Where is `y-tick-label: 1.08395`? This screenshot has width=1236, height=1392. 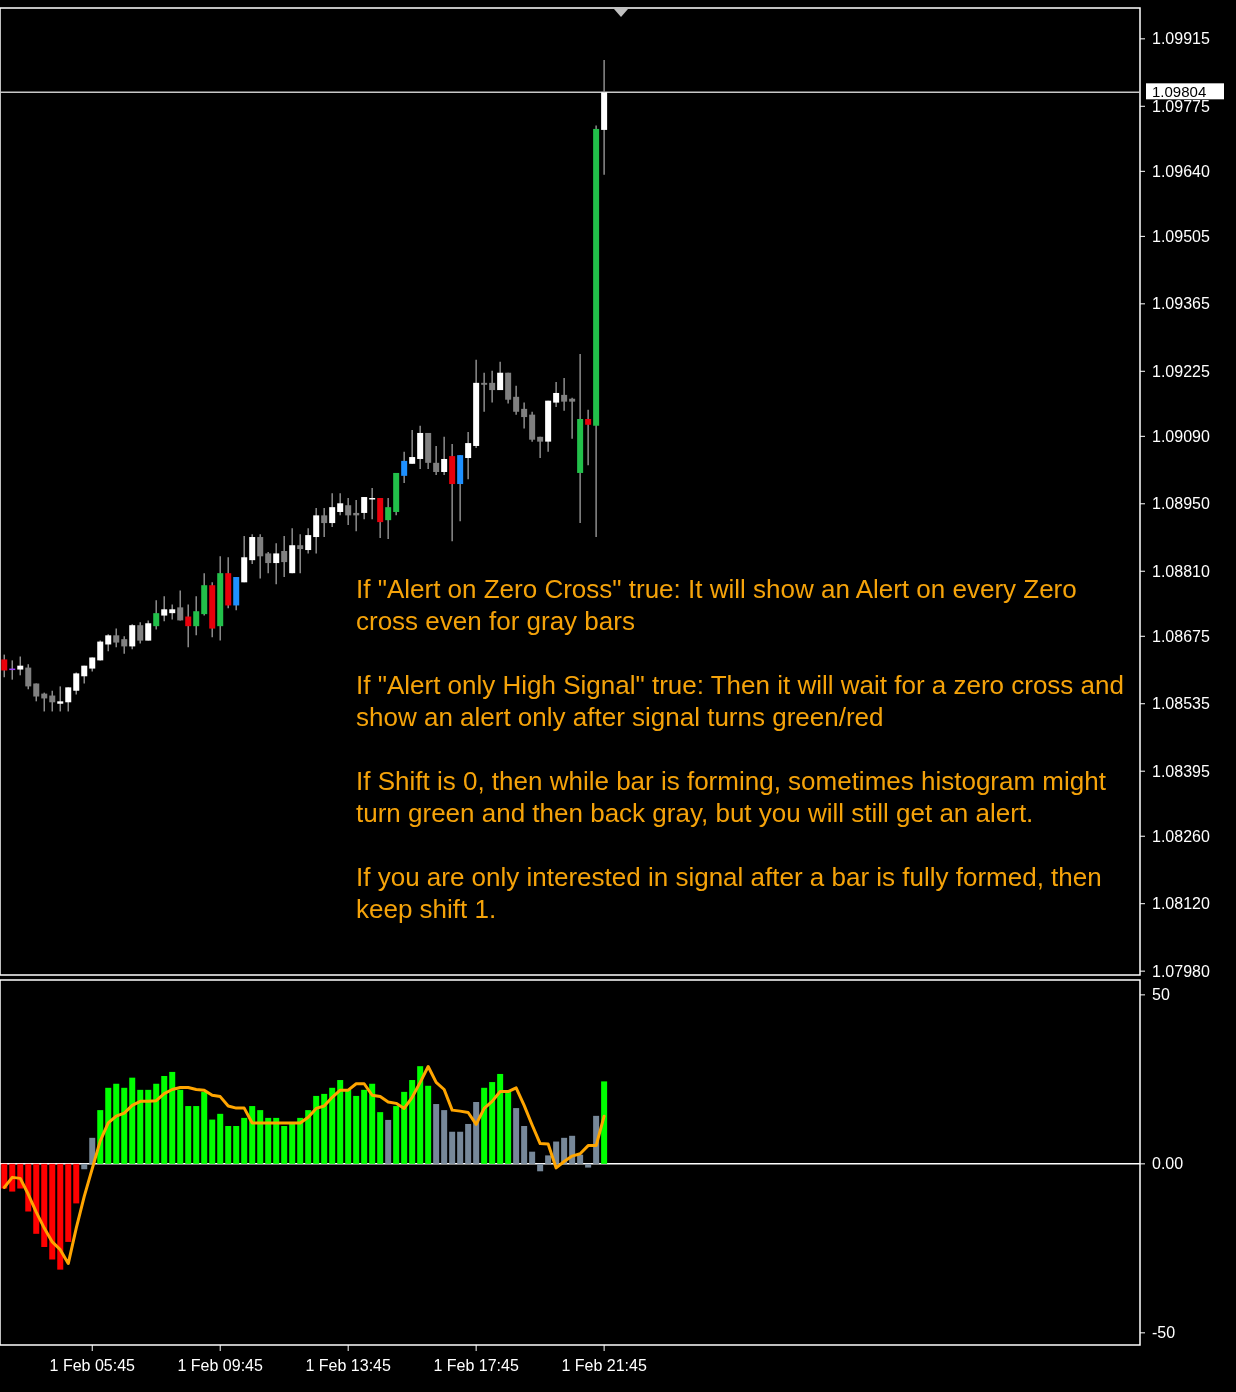 y-tick-label: 1.08395 is located at coordinates (1181, 771).